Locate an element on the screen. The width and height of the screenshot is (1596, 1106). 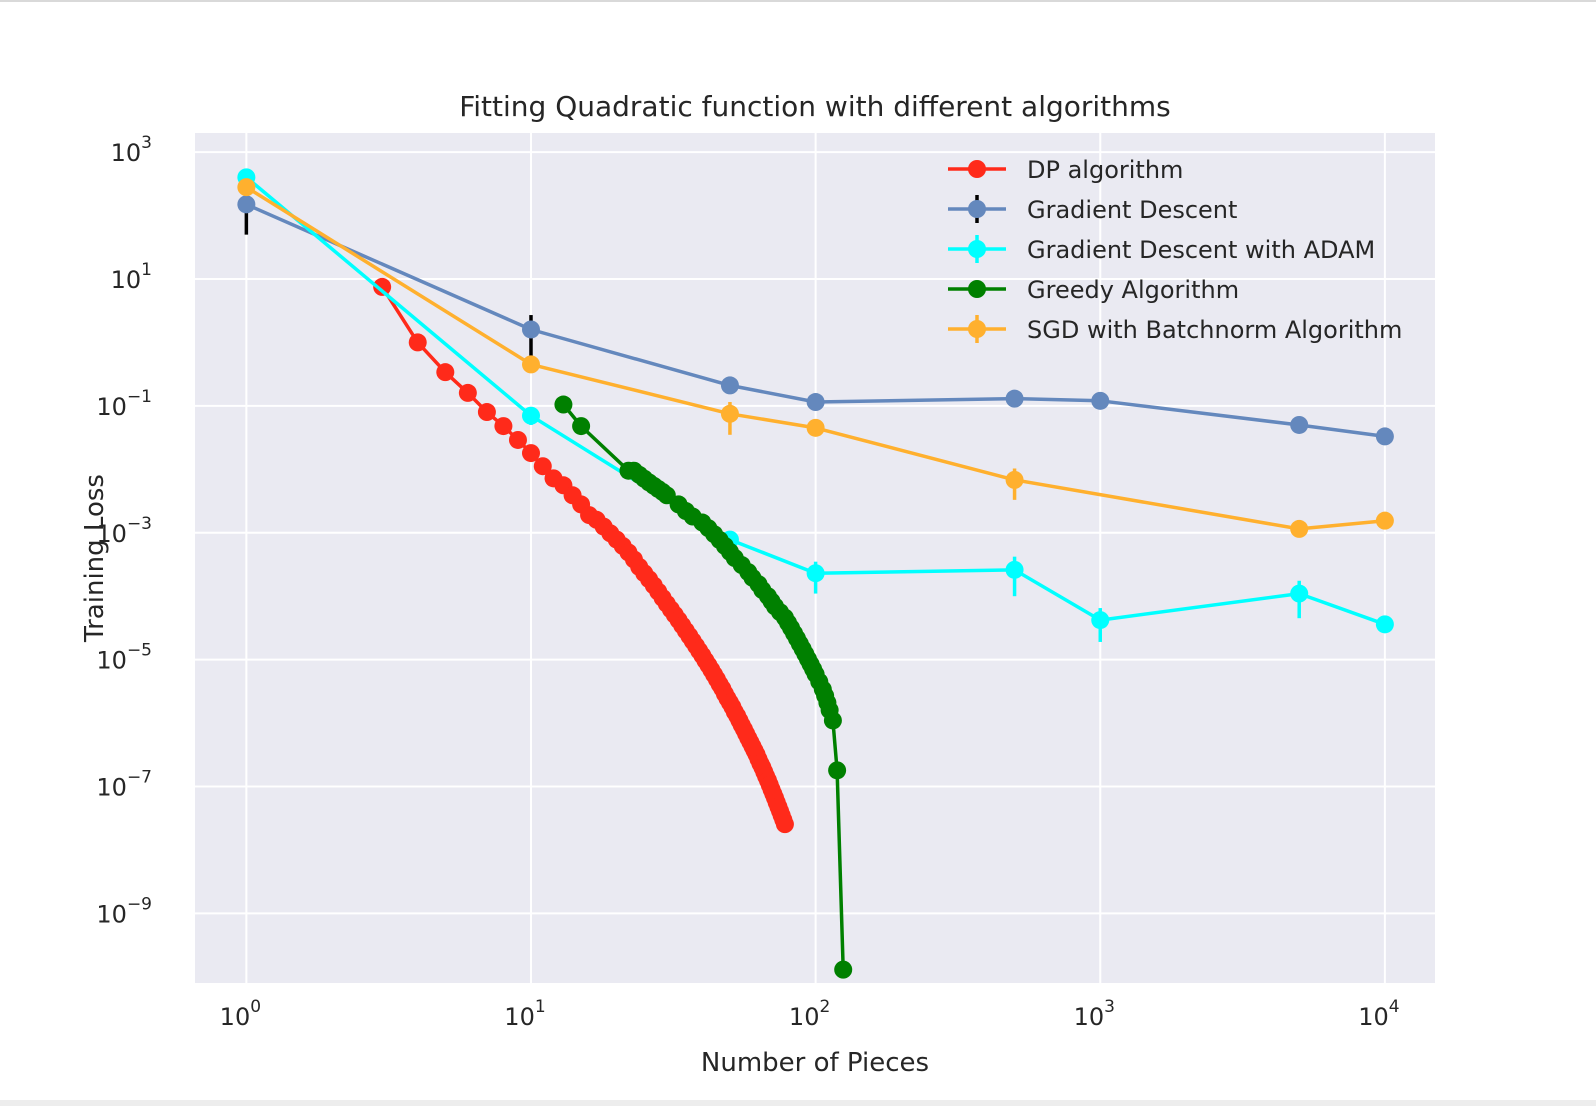
x-tick-label: 10⁴ is located at coordinates (1378, 1014).